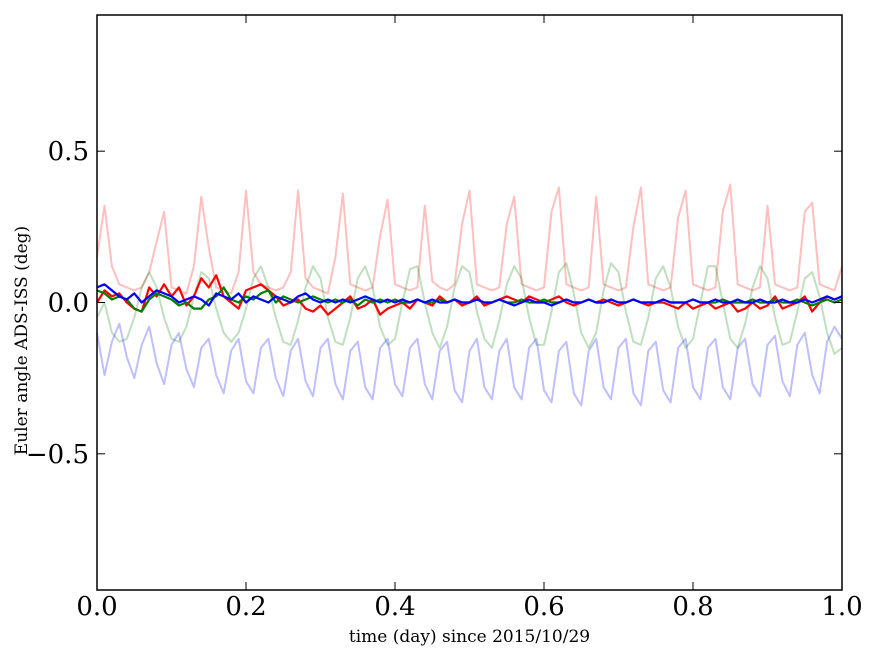  I want to click on x-axis-label: time (day) since 2015/10/29, so click(469, 637).